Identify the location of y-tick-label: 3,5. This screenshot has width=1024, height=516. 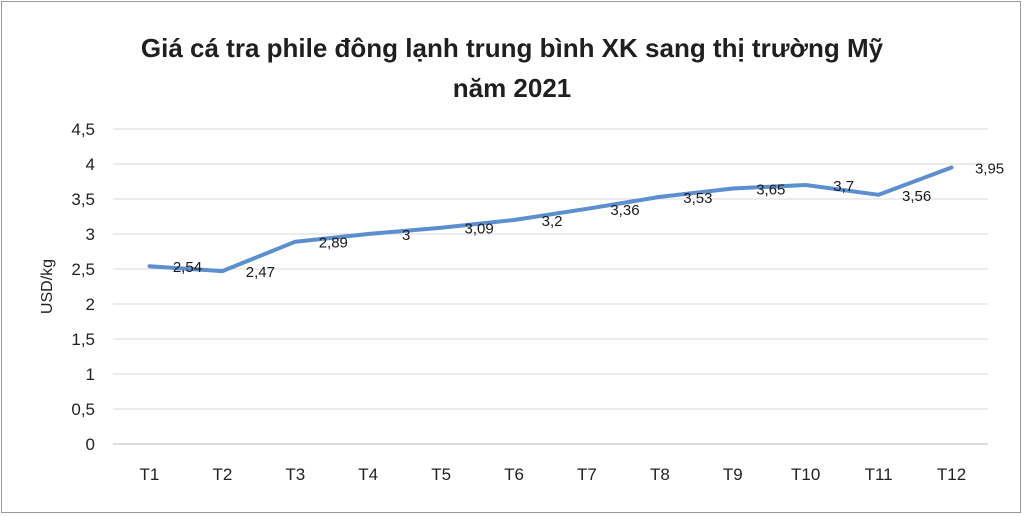
(83, 199).